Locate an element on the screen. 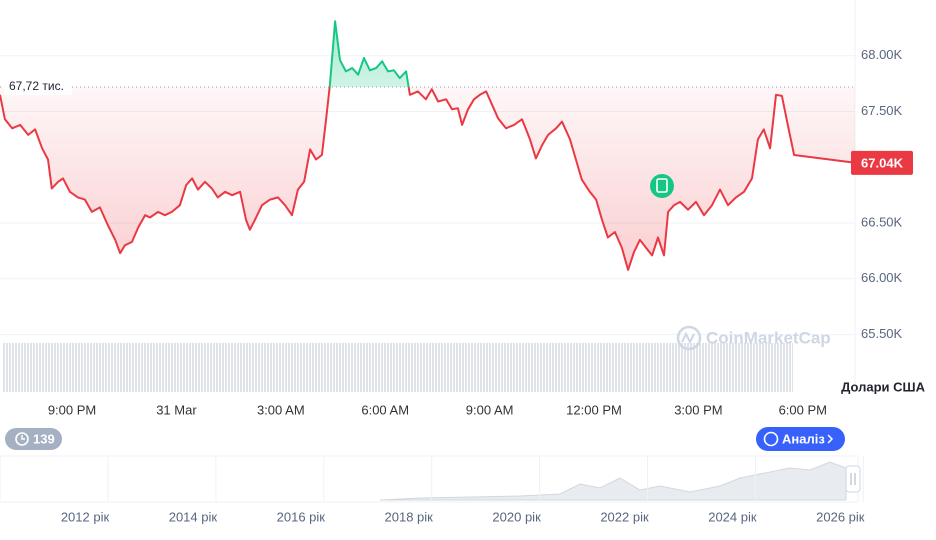  volume-band is located at coordinates (398, 367).